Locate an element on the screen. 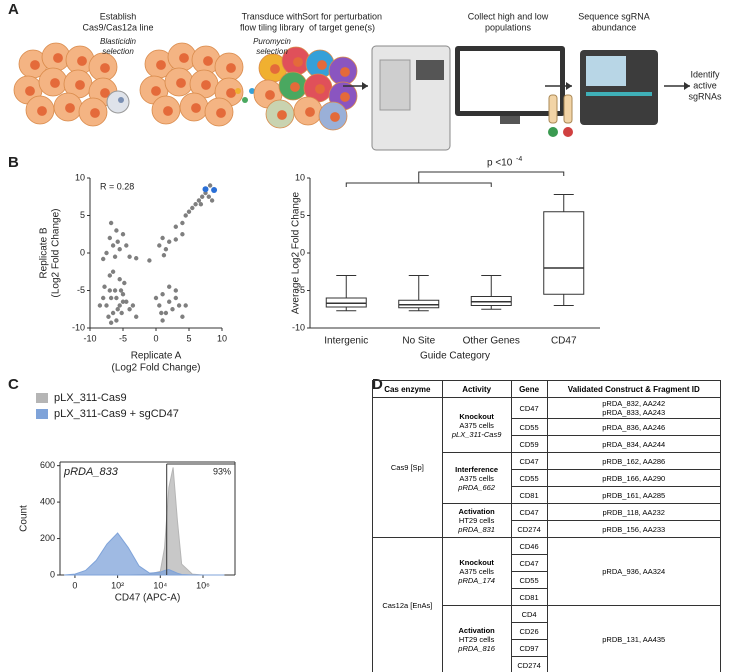  panel-label: A is located at coordinates (13, 9).